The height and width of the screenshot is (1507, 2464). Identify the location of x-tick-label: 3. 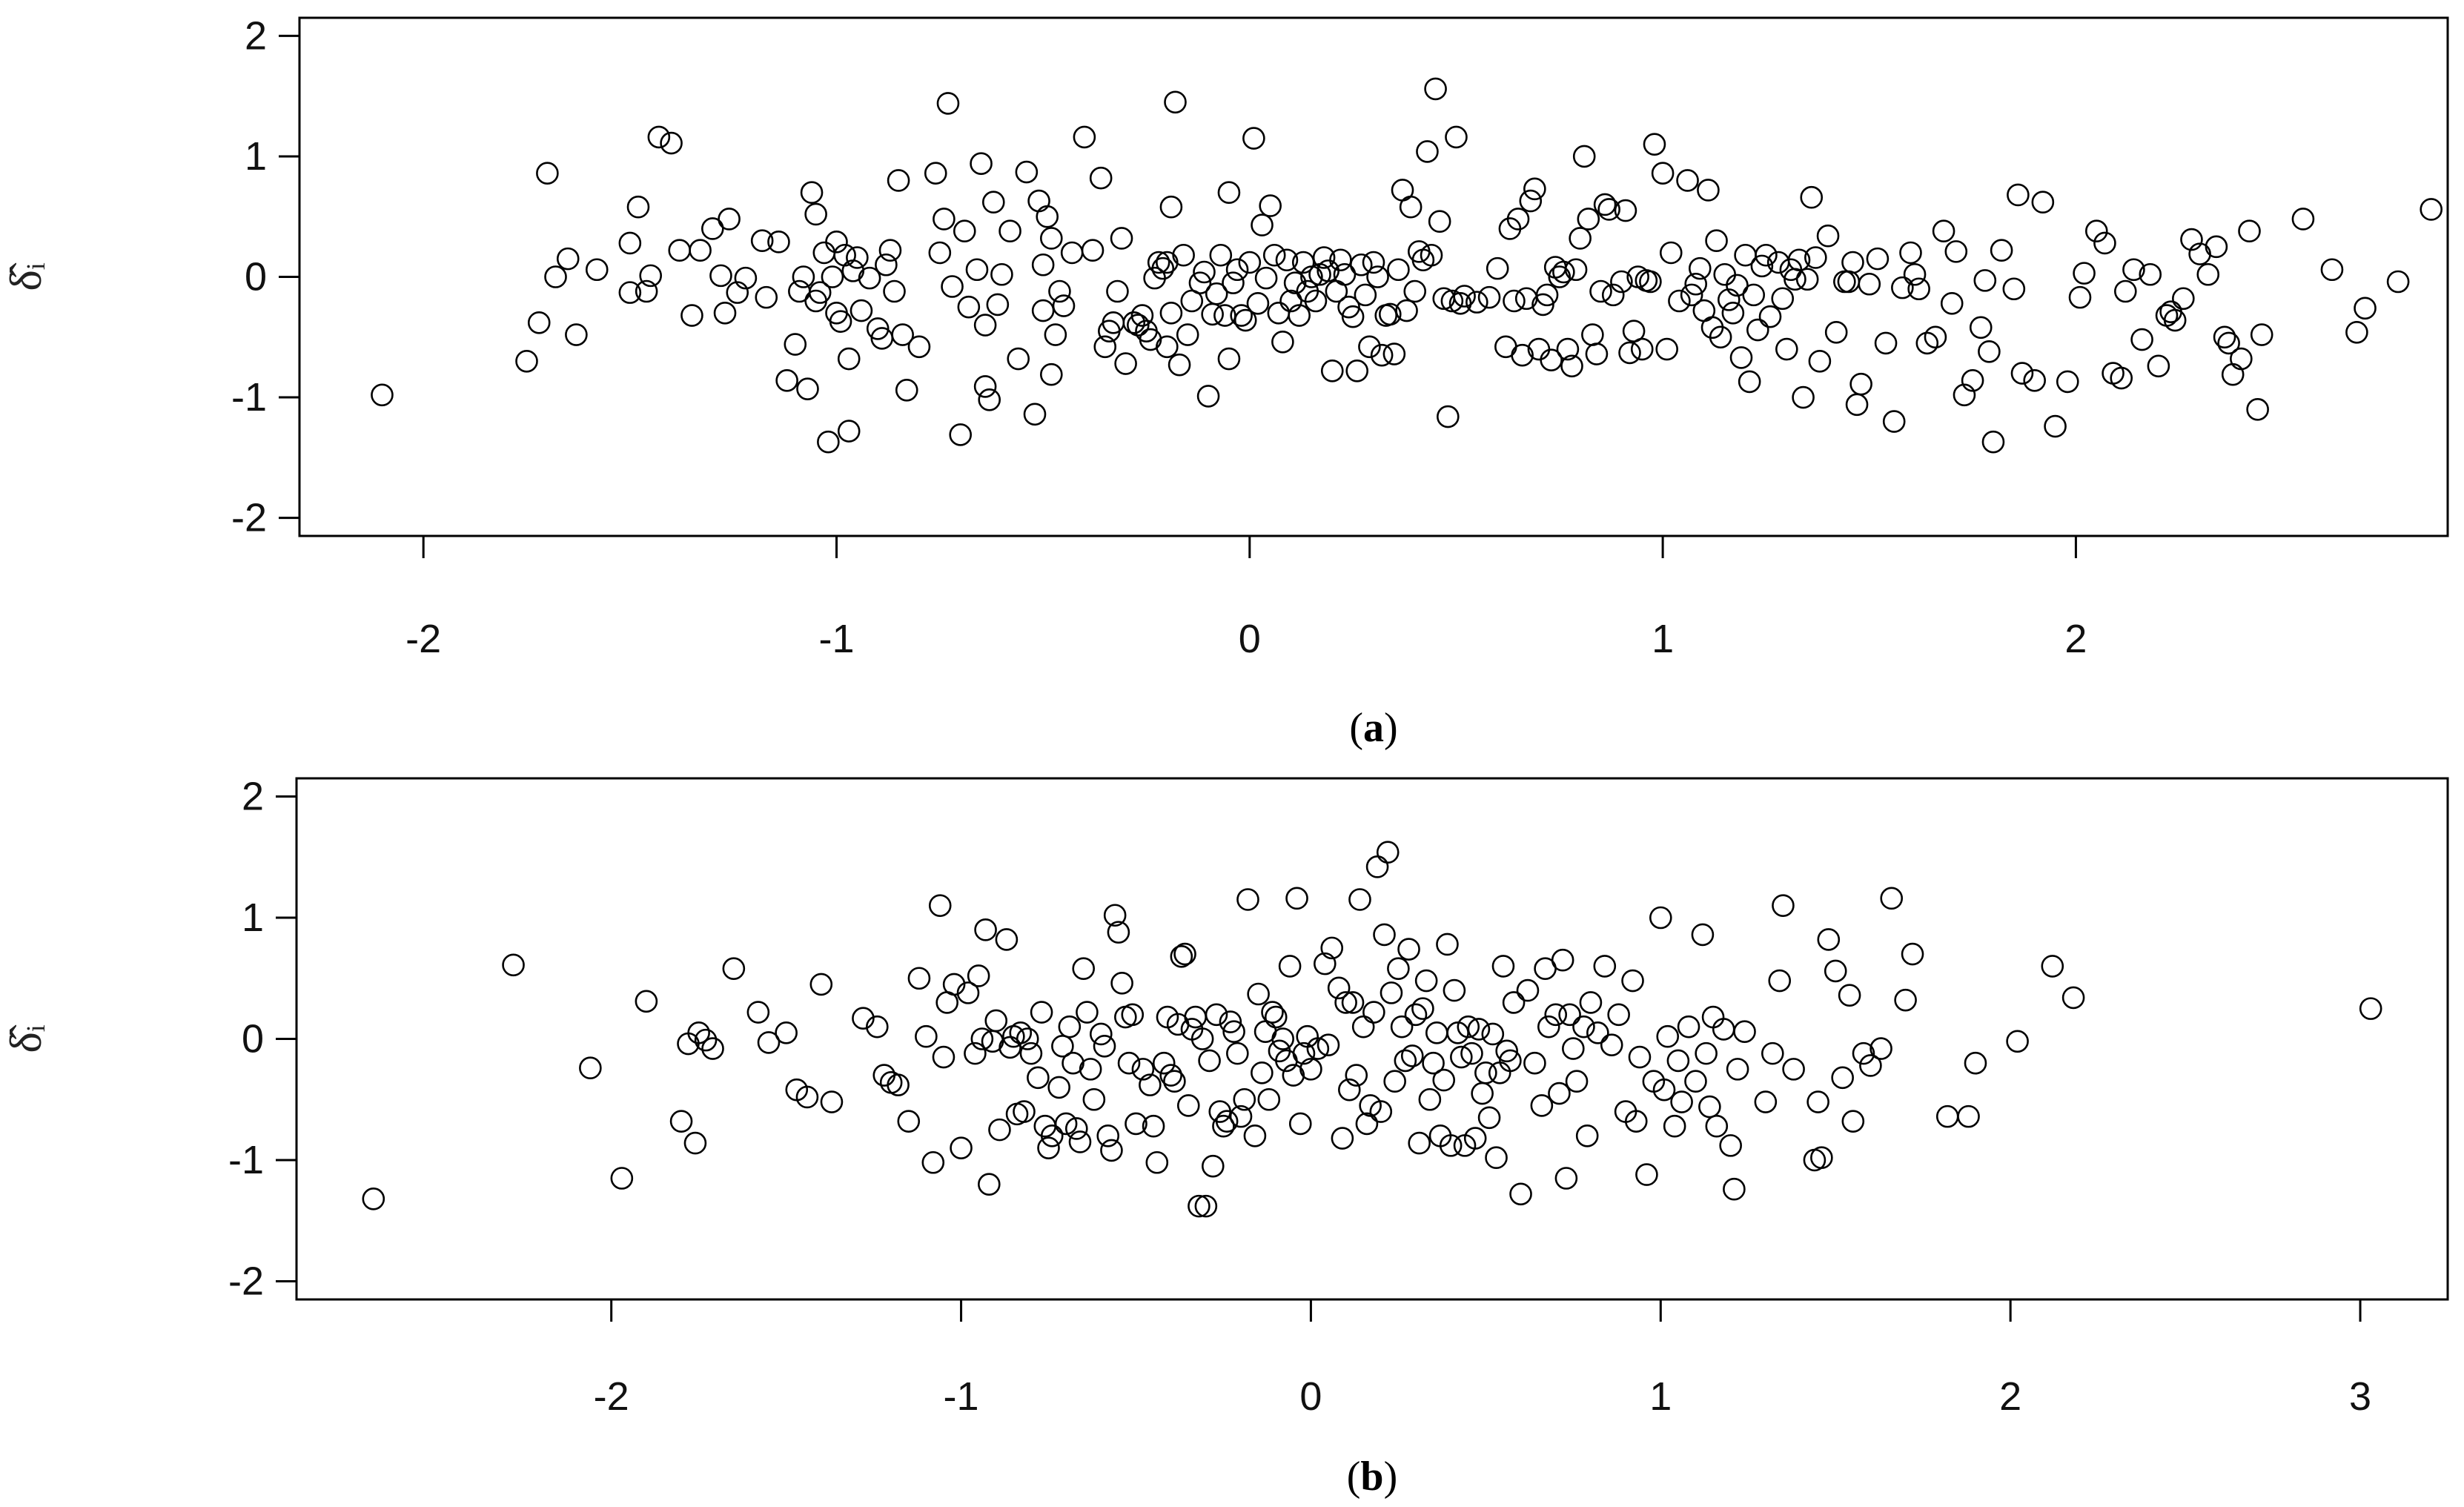
(2360, 1396).